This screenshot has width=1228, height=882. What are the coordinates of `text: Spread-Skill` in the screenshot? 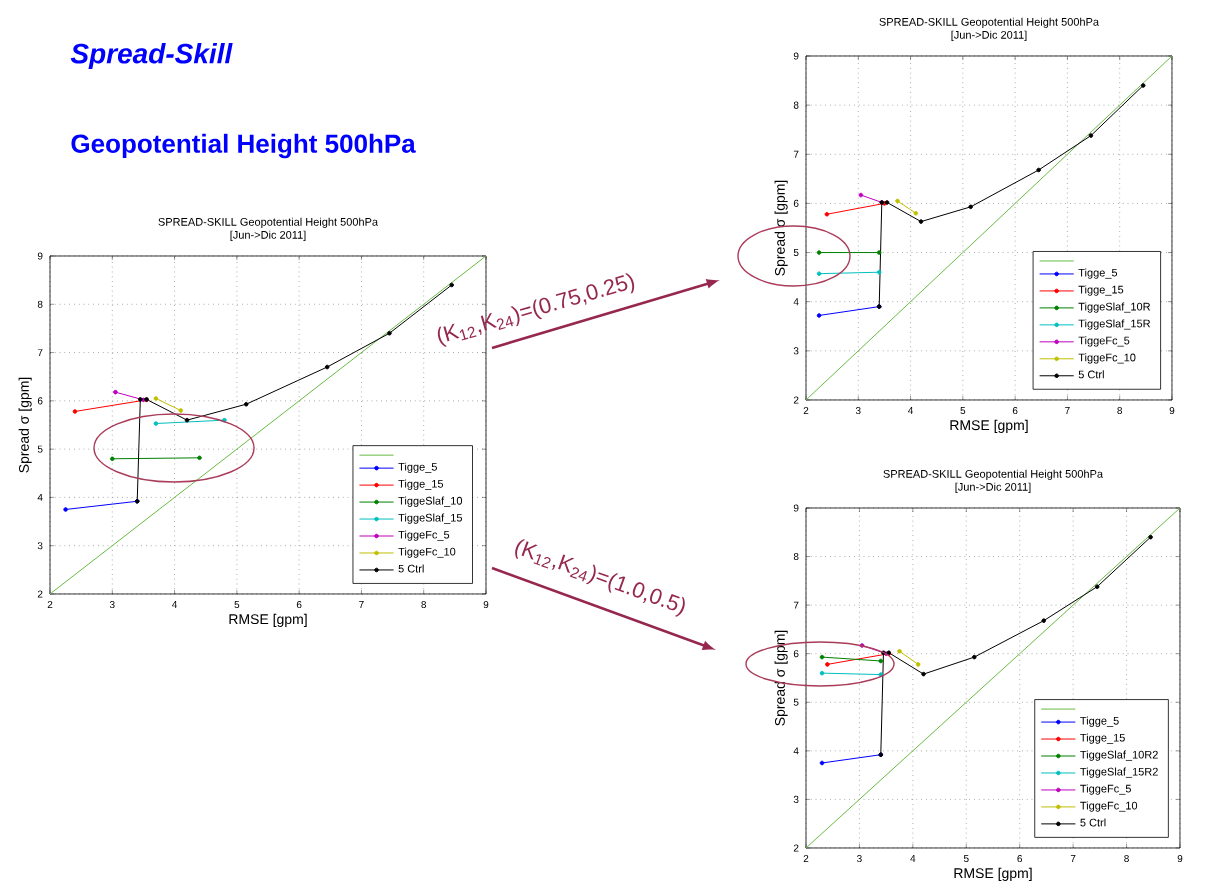 It's located at (151, 56).